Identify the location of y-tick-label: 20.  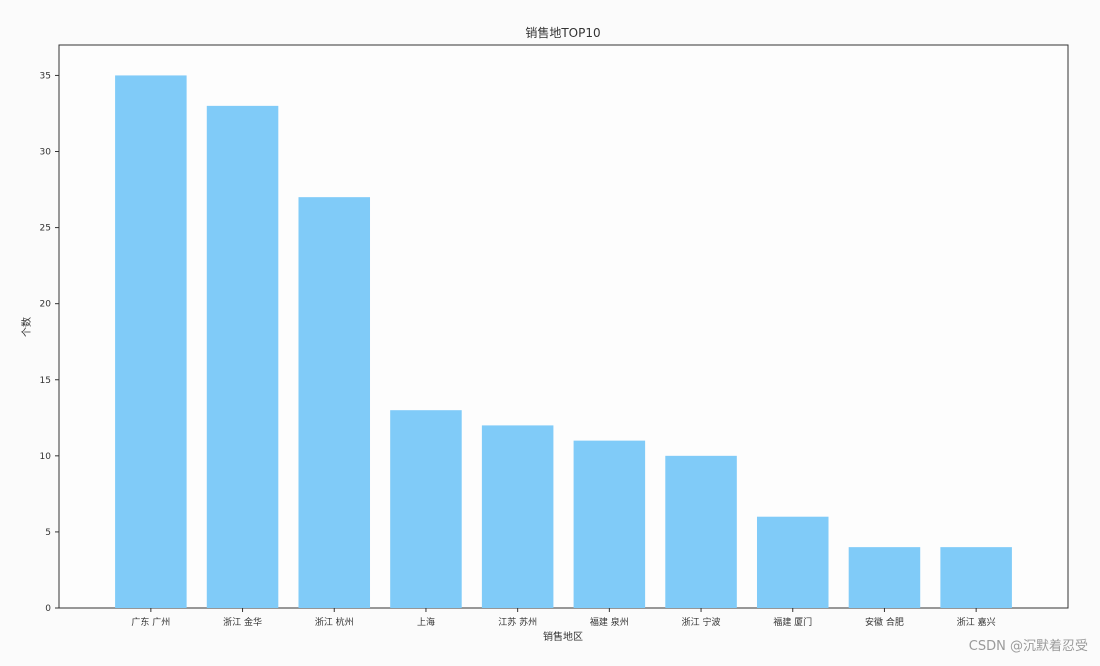
(46, 305).